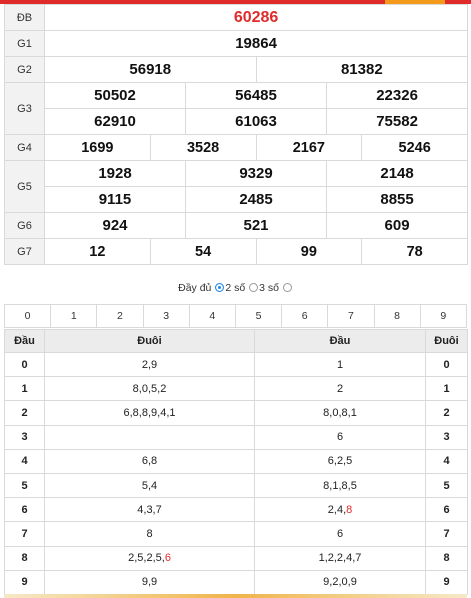  What do you see at coordinates (446, 510) in the screenshot?
I see `loto-tail-digit: 6` at bounding box center [446, 510].